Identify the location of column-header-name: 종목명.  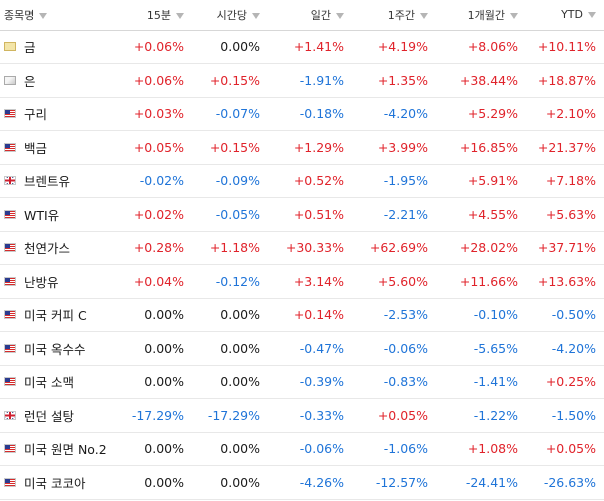
(60, 15).